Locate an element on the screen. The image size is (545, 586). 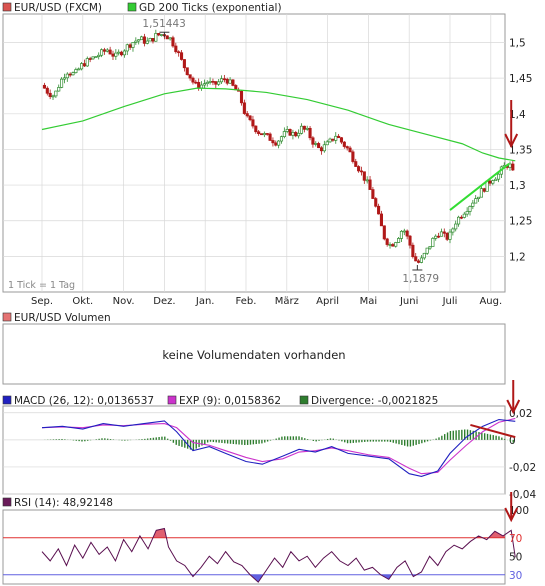
price-y-tick-label: 1,2 is located at coordinates (517, 257).